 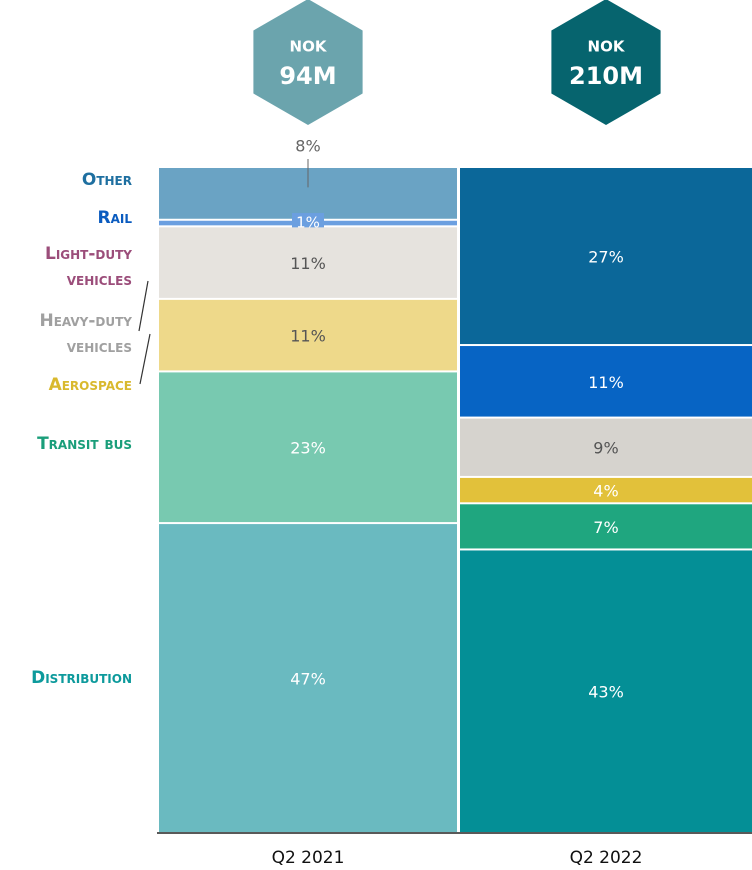 What do you see at coordinates (81, 678) in the screenshot?
I see `legend-label: Distribution` at bounding box center [81, 678].